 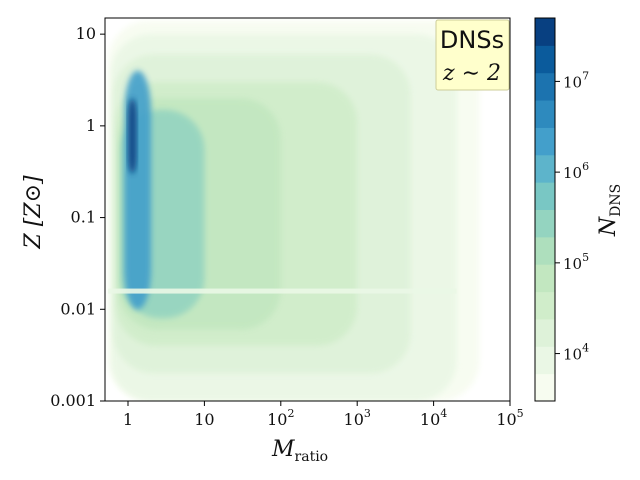 I want to click on y-axis-ticks: 10 1 0.1 0.01 0.001, so click(x=77, y=217).